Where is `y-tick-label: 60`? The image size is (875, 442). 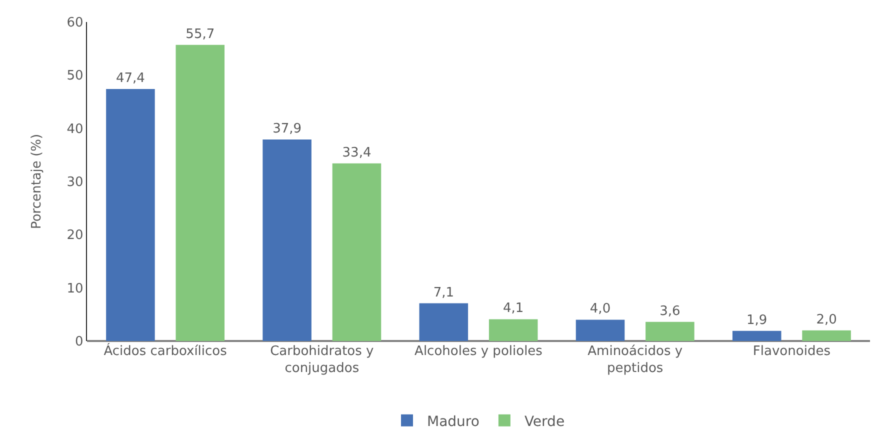
y-tick-label: 60 is located at coordinates (75, 23).